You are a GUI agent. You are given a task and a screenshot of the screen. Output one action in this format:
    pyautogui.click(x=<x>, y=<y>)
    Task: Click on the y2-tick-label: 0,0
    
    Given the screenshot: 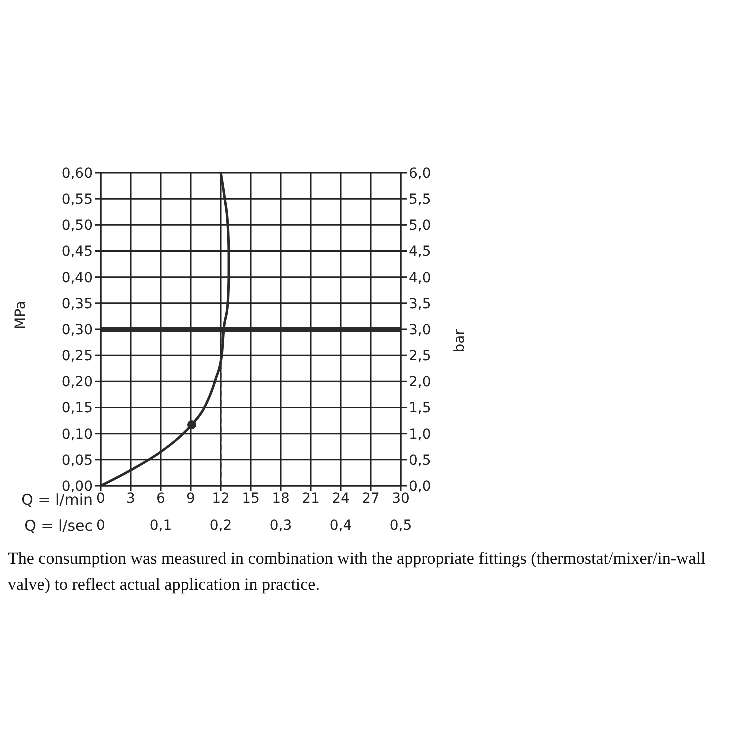 What is the action you would take?
    pyautogui.click(x=420, y=486)
    